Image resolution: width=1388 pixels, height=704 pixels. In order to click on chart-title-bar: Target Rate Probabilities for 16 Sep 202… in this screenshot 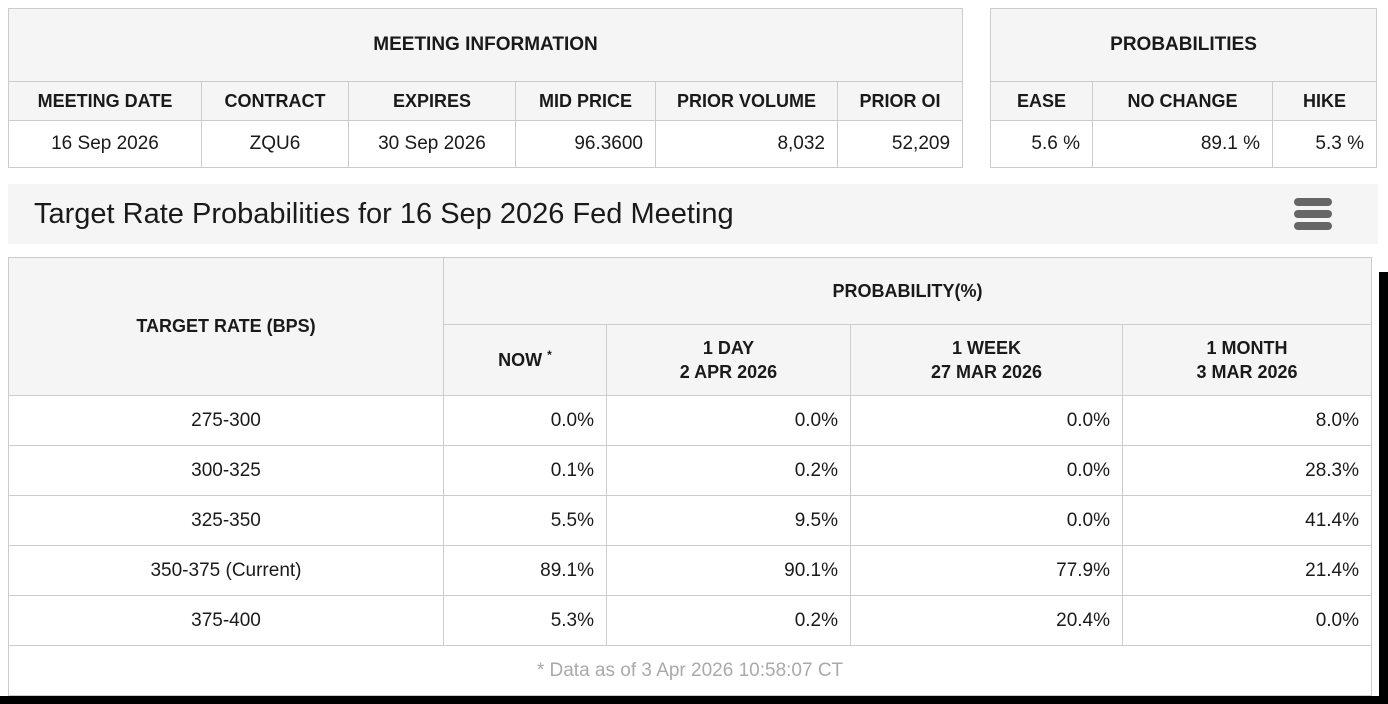, I will do `click(693, 214)`.